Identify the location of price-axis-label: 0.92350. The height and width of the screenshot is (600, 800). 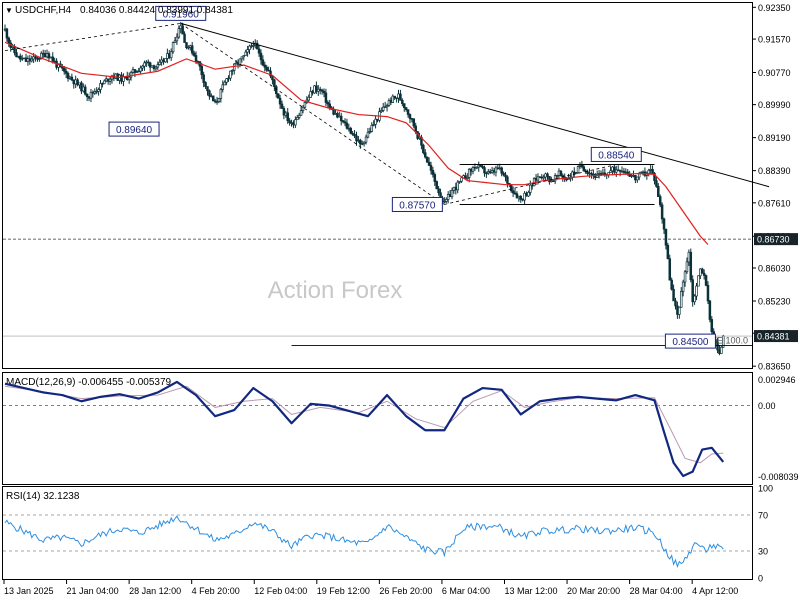
(774, 8).